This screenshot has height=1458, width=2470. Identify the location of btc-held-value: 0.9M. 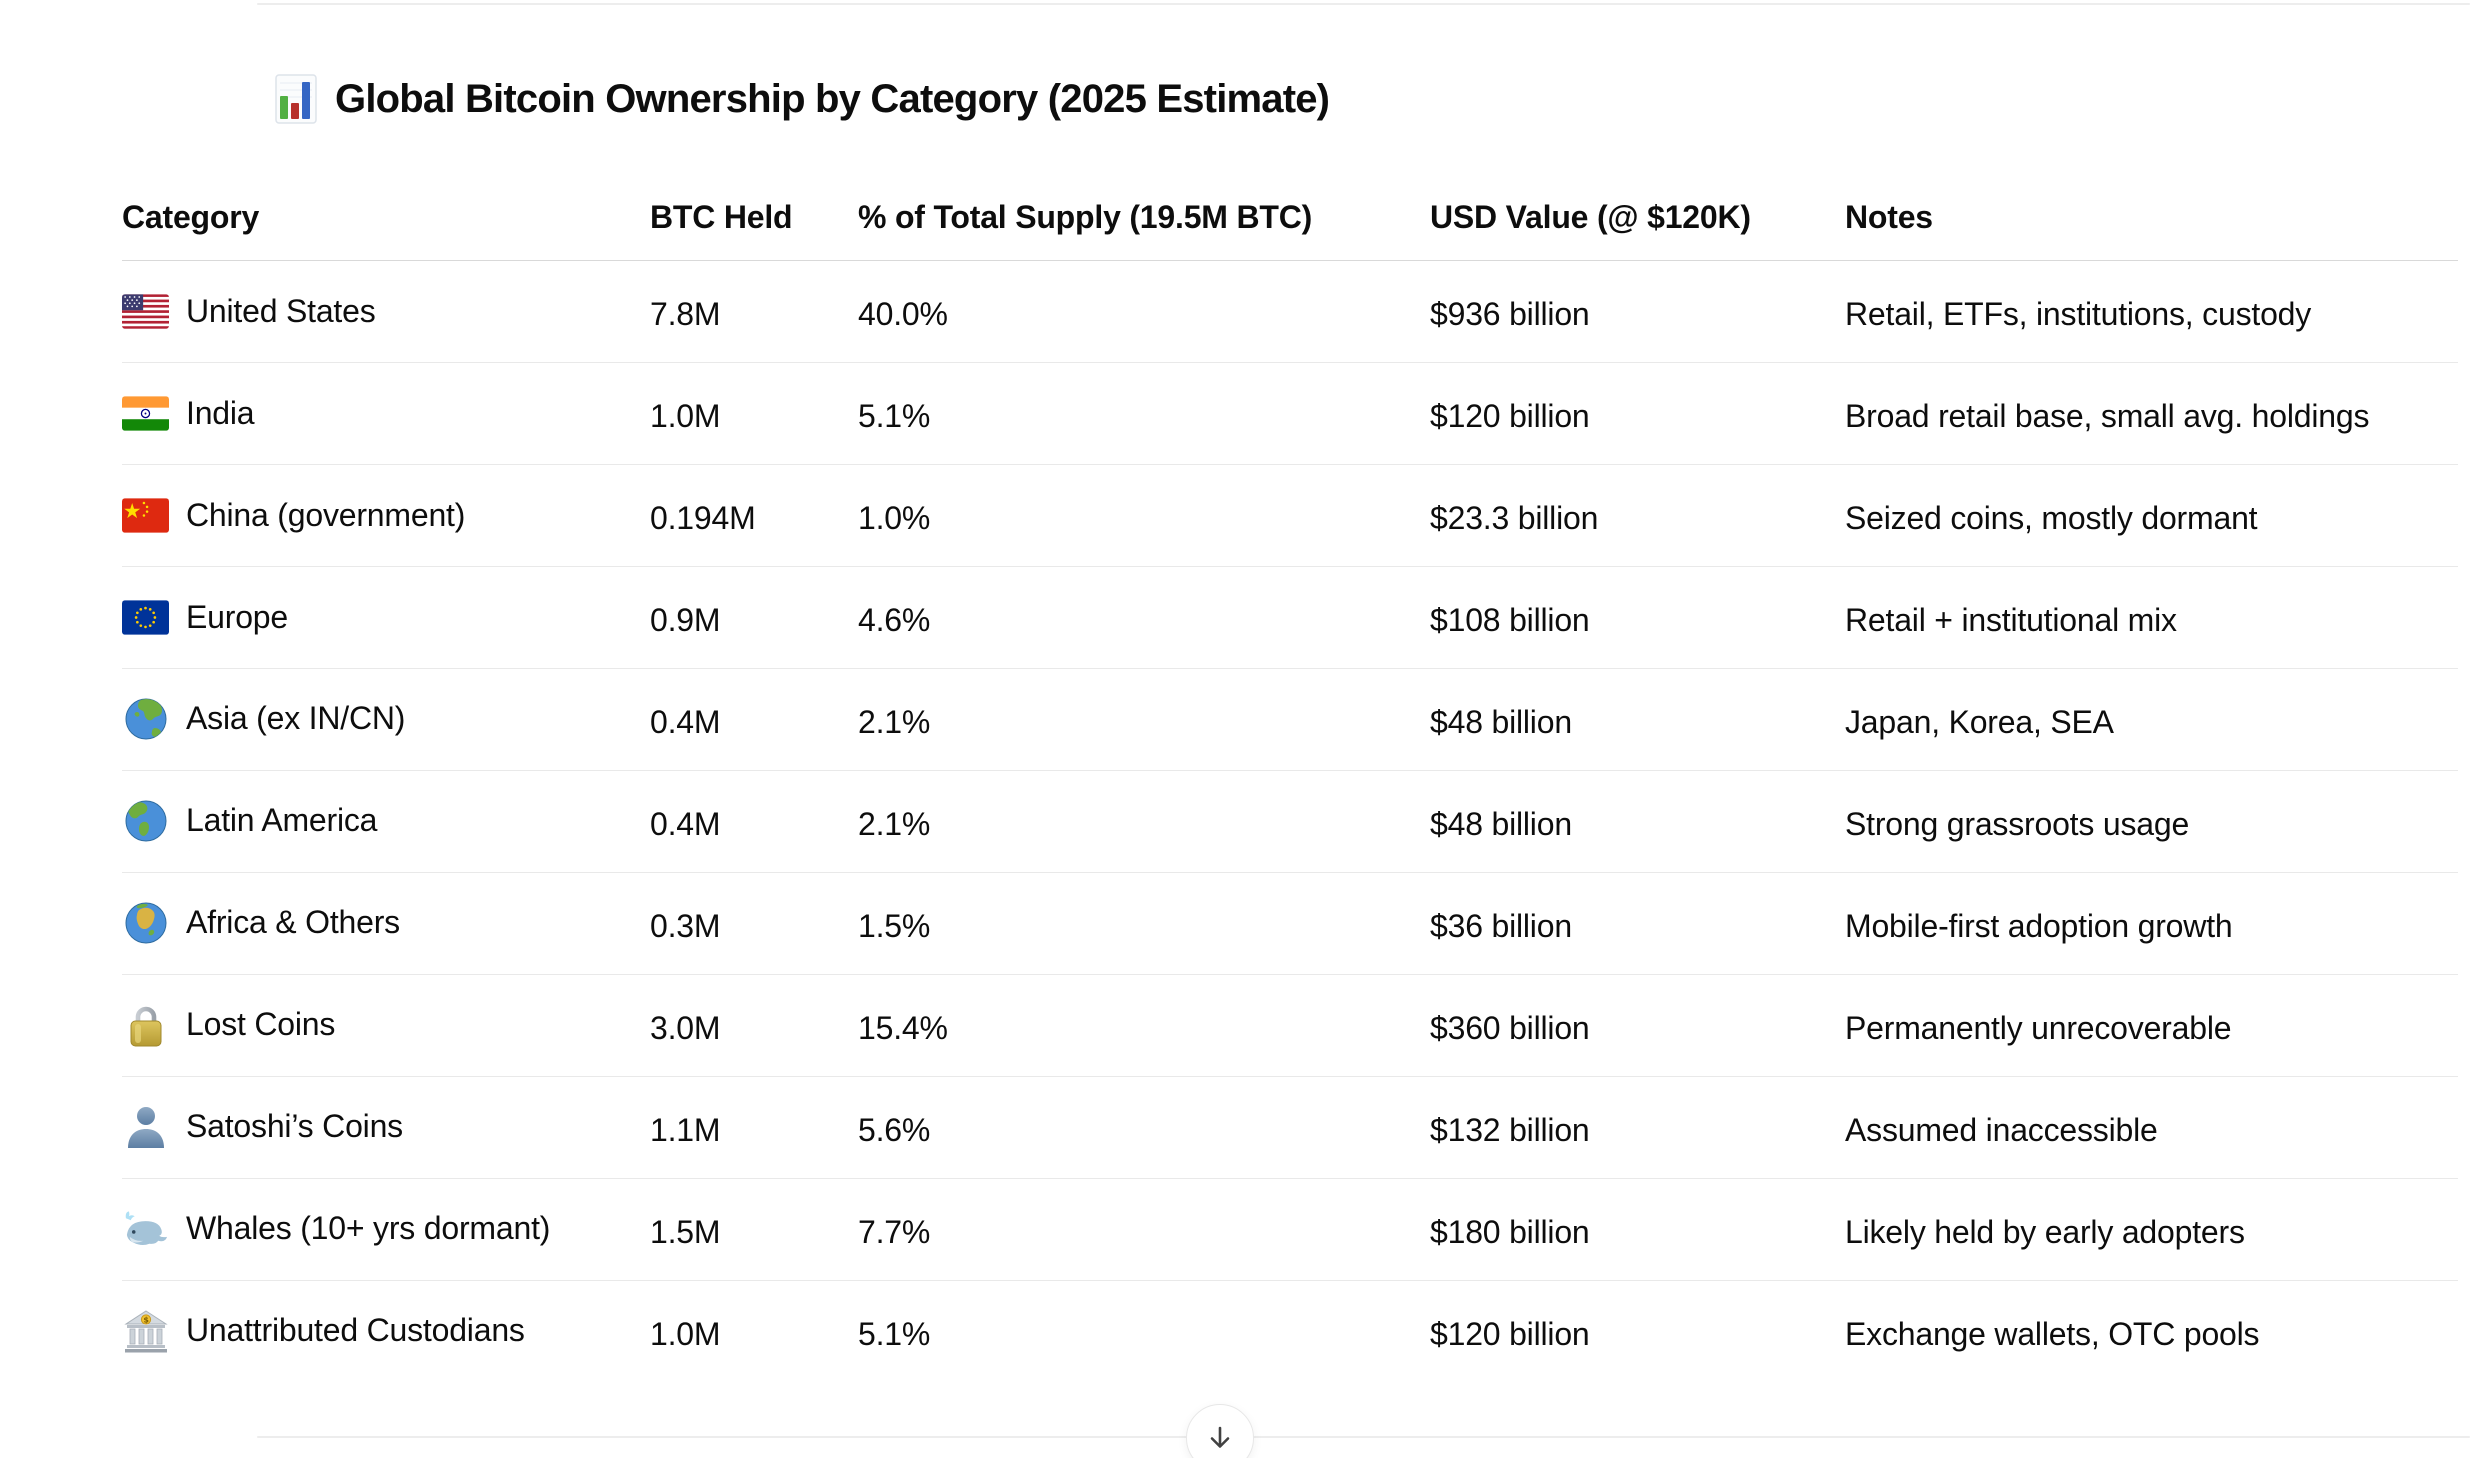
(754, 617).